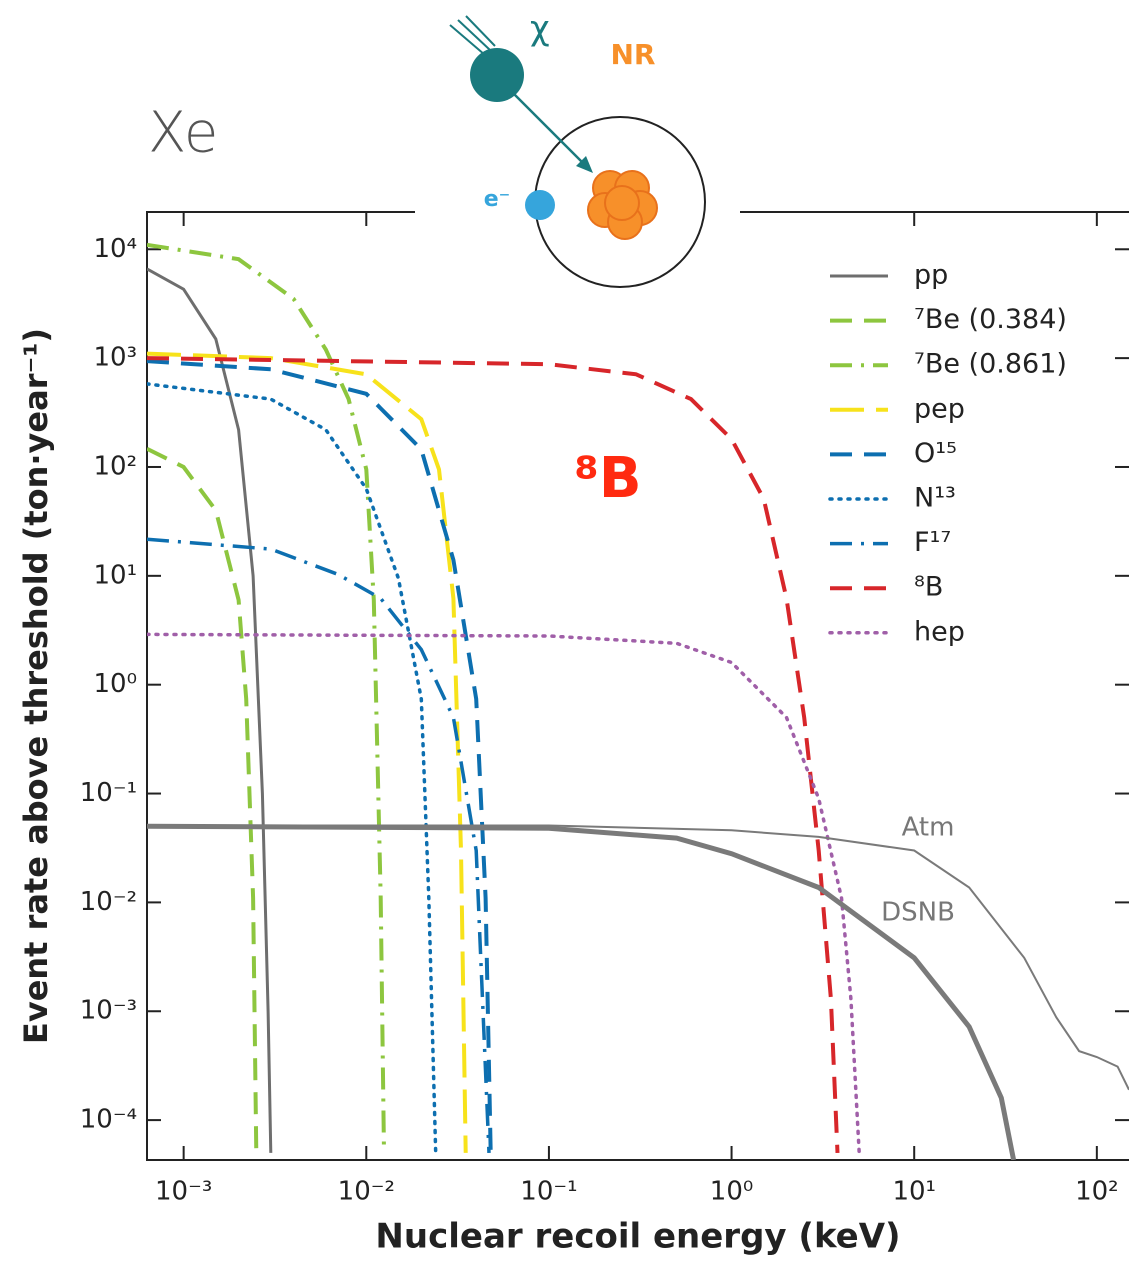 This screenshot has height=1264, width=1129. Describe the element at coordinates (918, 913) in the screenshot. I see `inline-label: DSNB` at that location.